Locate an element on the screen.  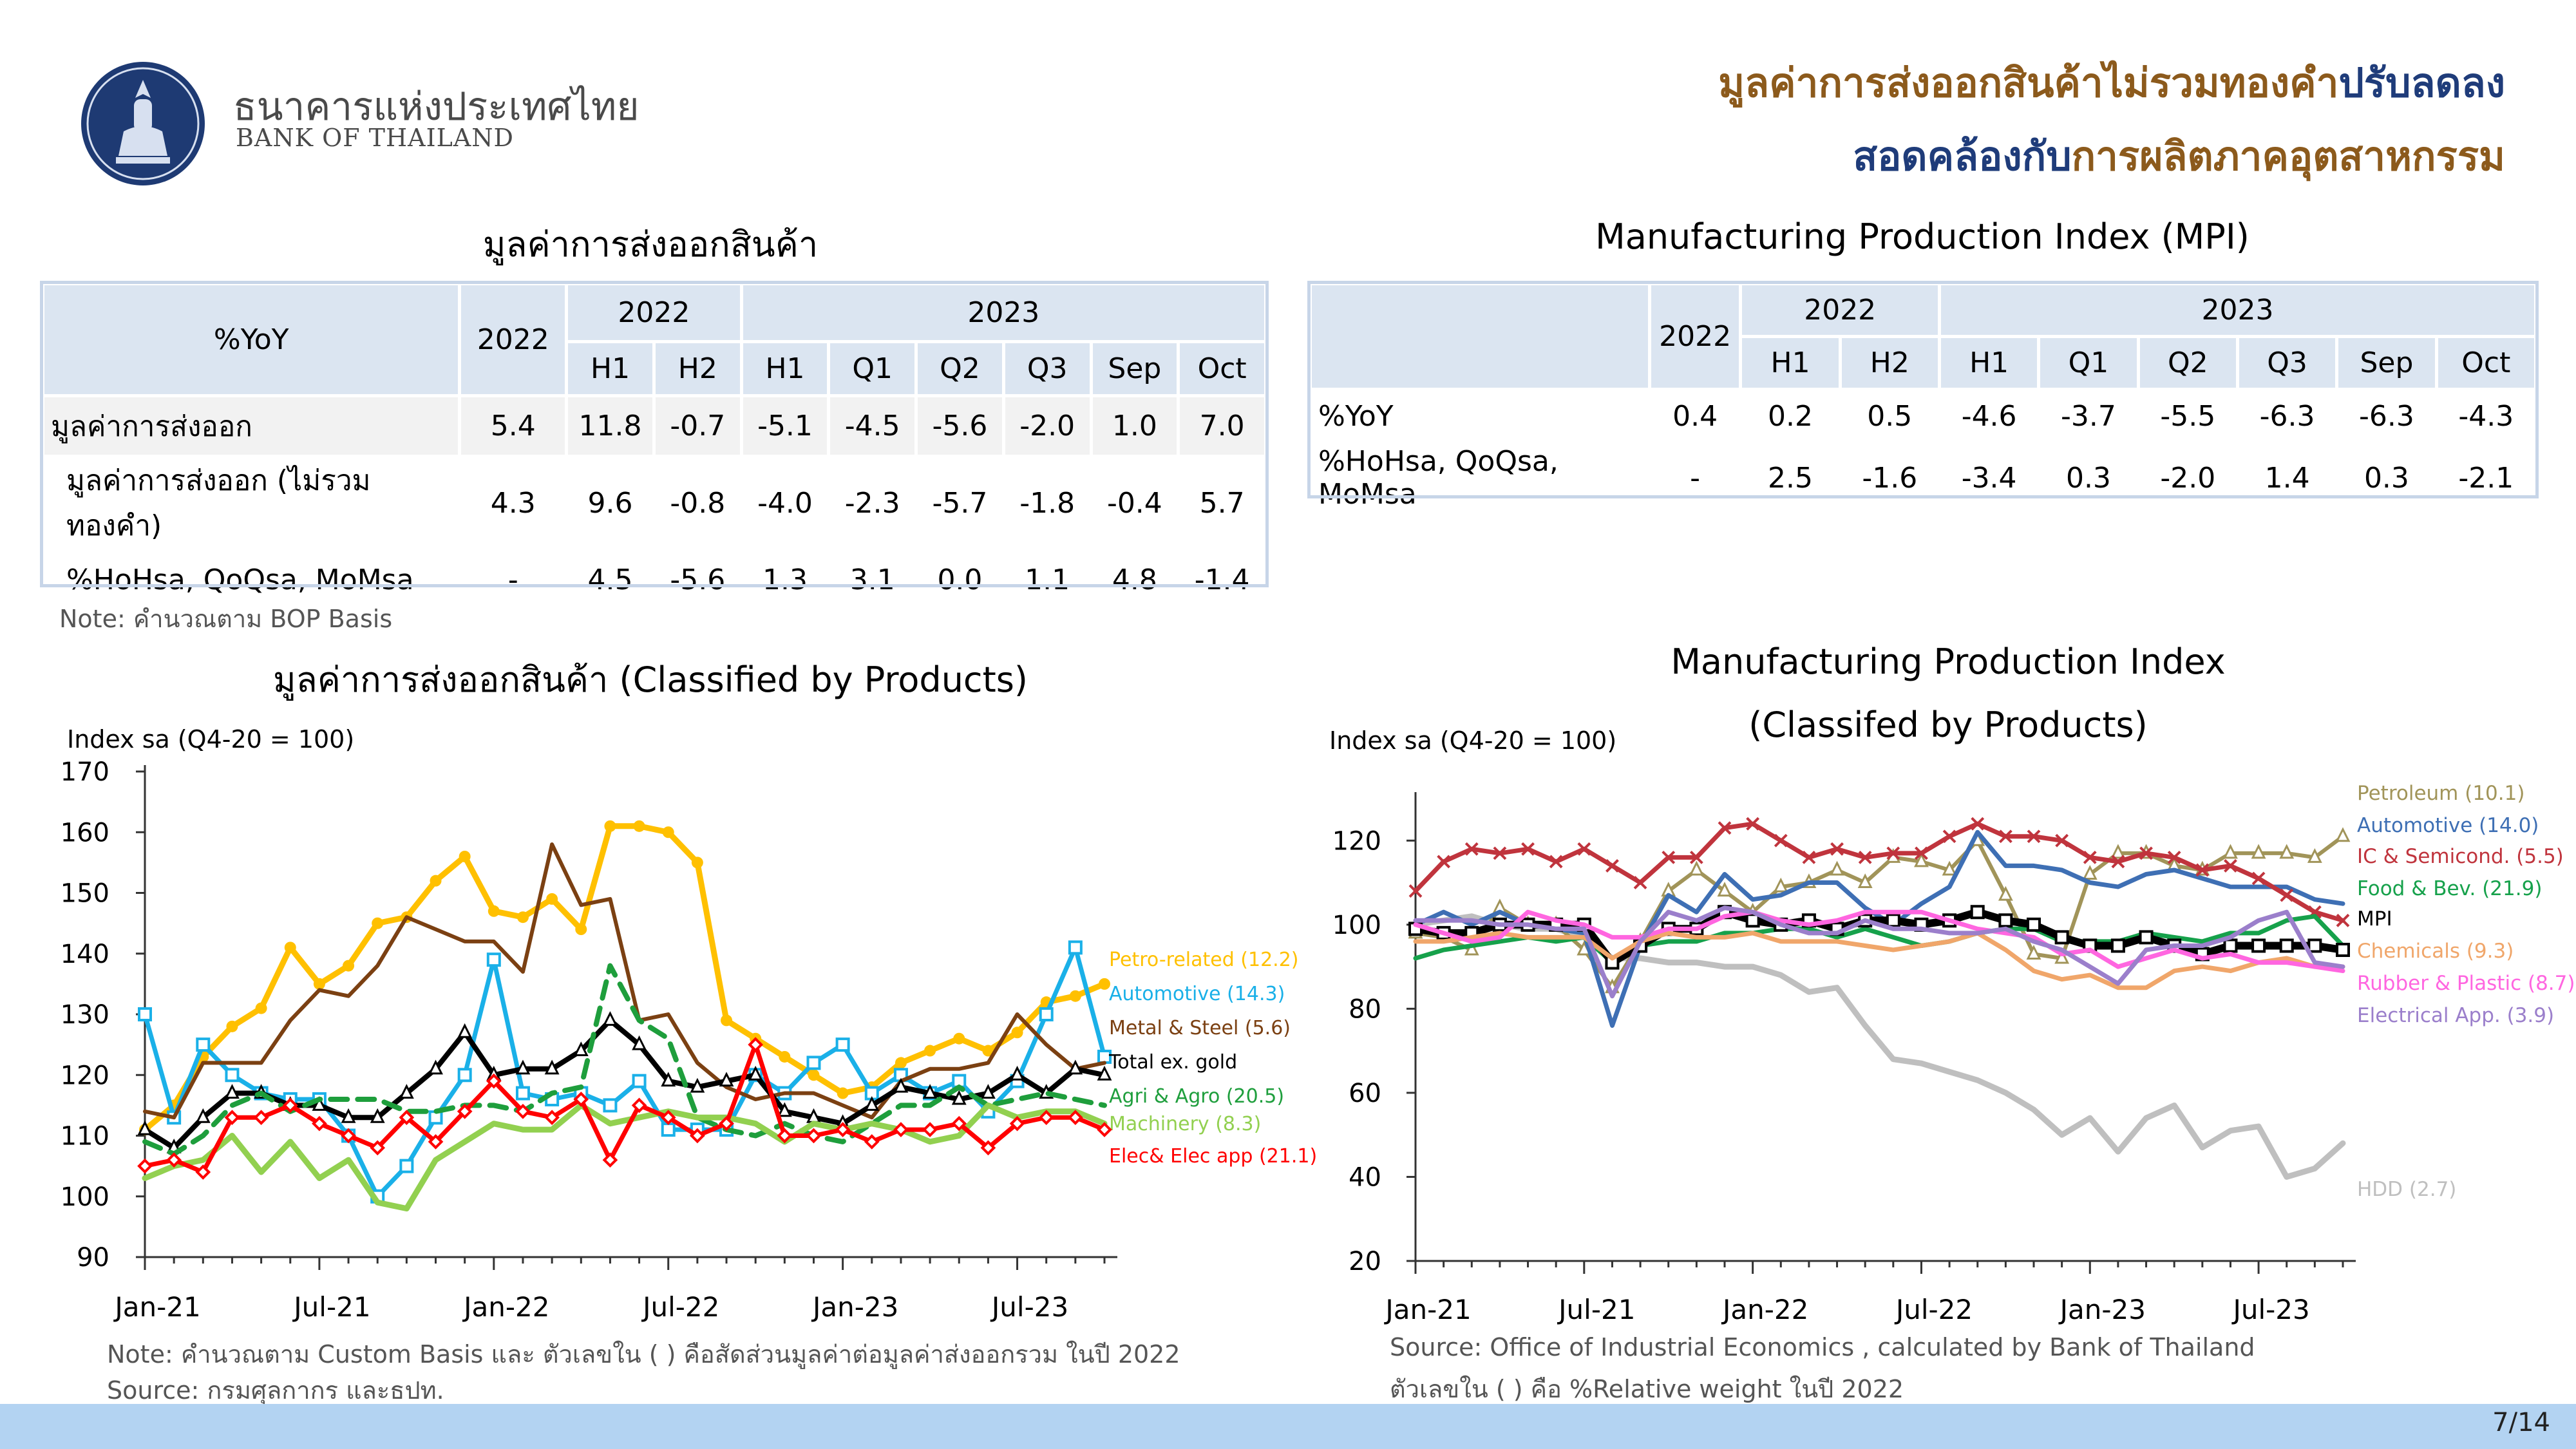
legend-entry: Petro-related (12.2) is located at coordinates (1204, 960).